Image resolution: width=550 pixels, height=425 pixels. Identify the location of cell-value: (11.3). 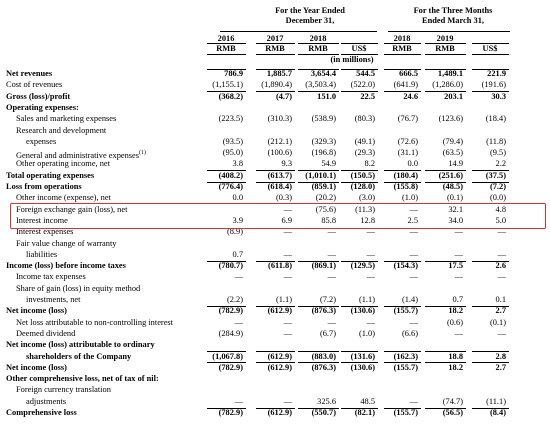
(365, 209).